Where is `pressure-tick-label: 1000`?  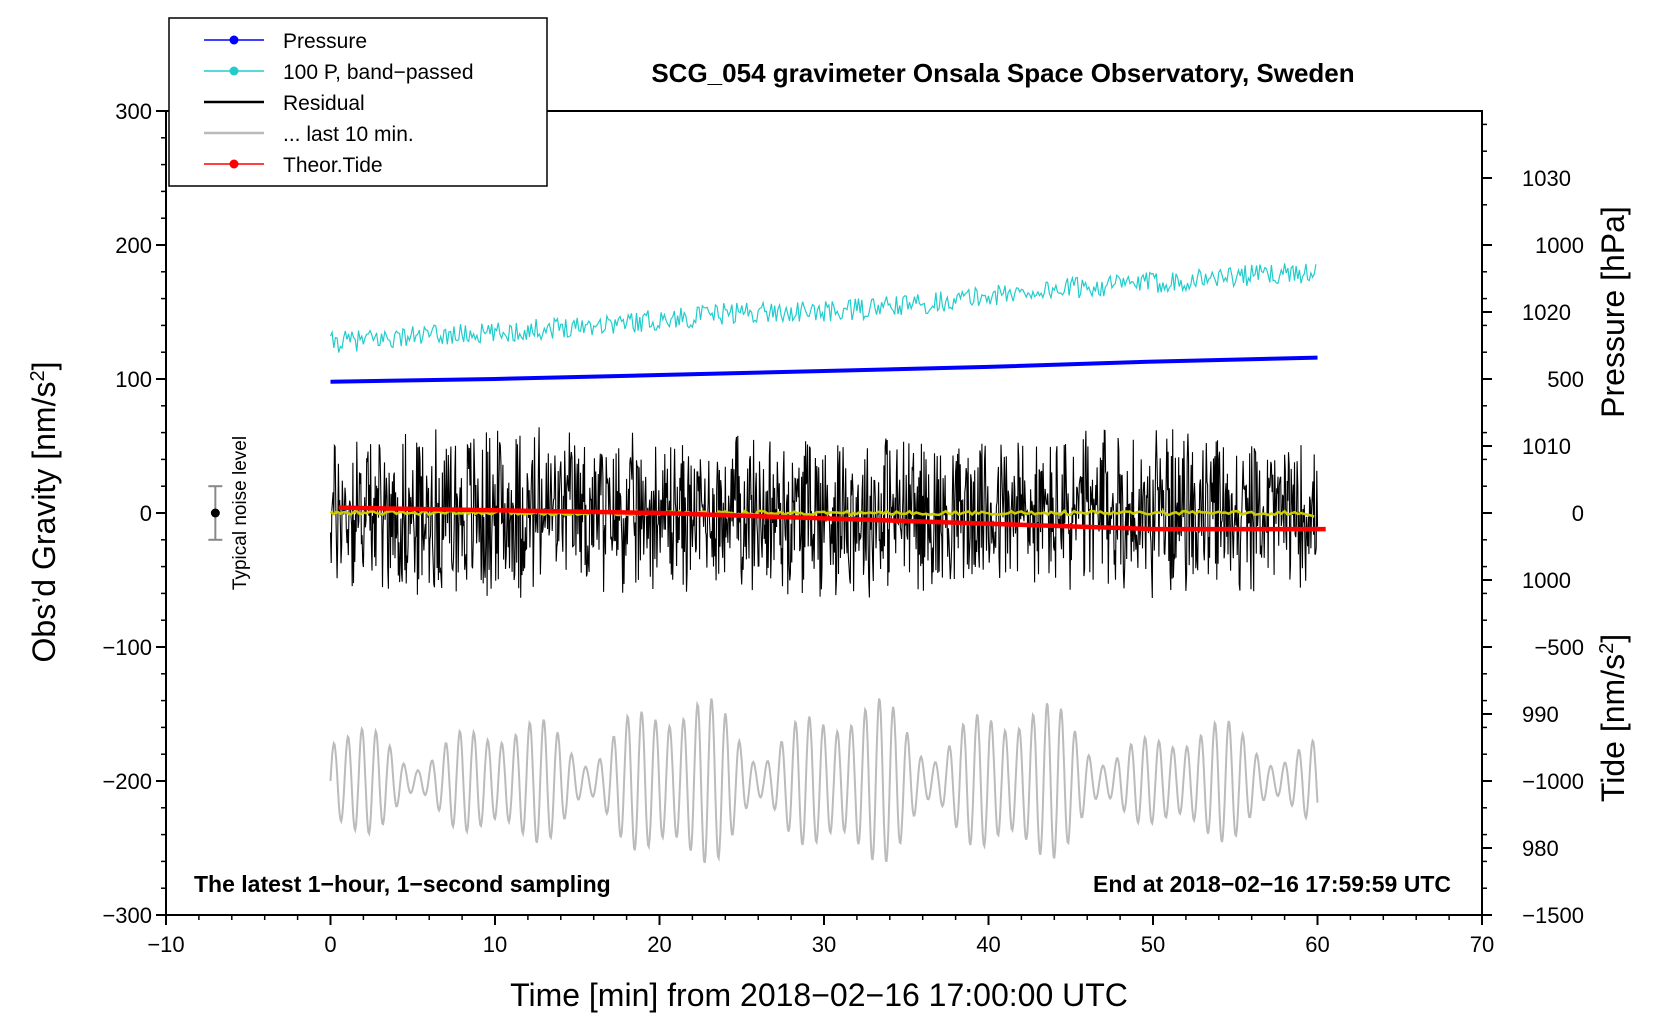
pressure-tick-label: 1000 is located at coordinates (1546, 580).